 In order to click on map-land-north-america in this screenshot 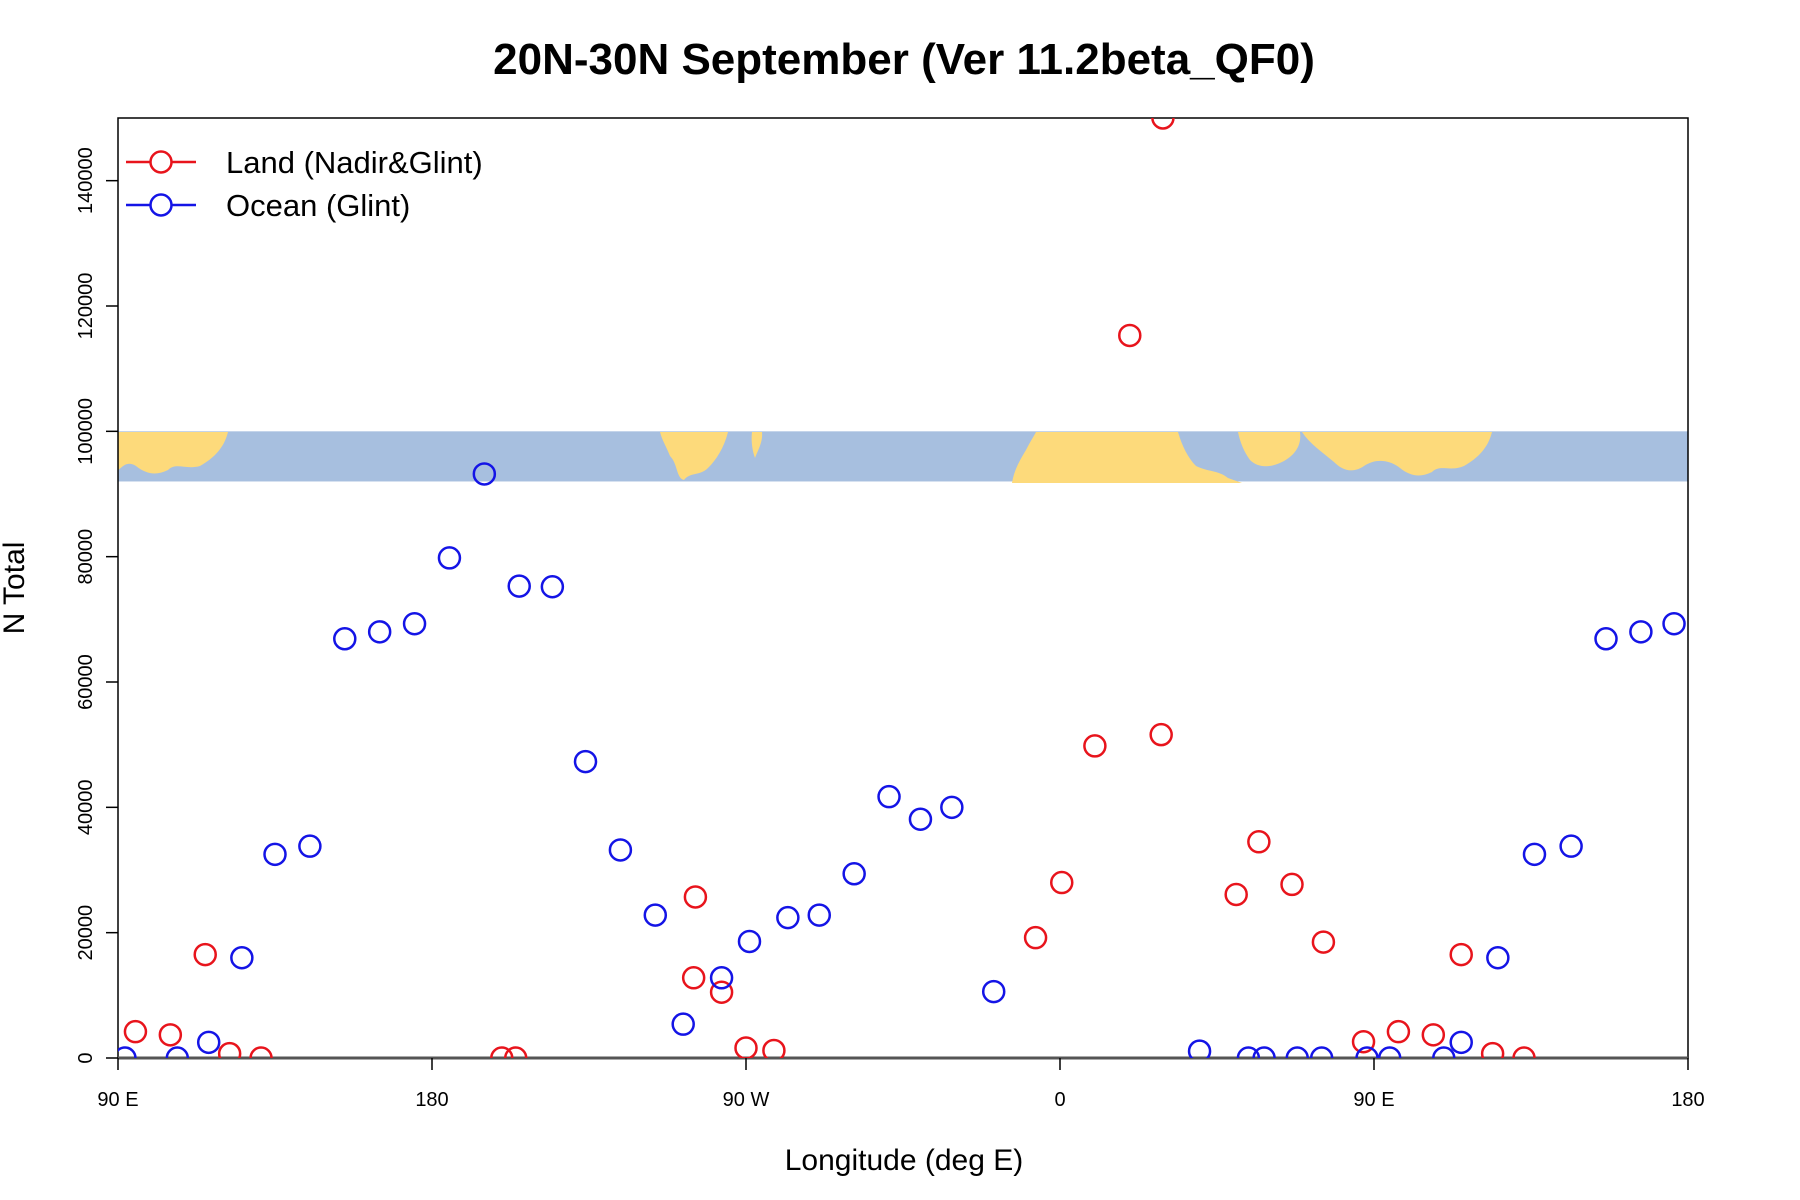, I will do `click(694, 456)`.